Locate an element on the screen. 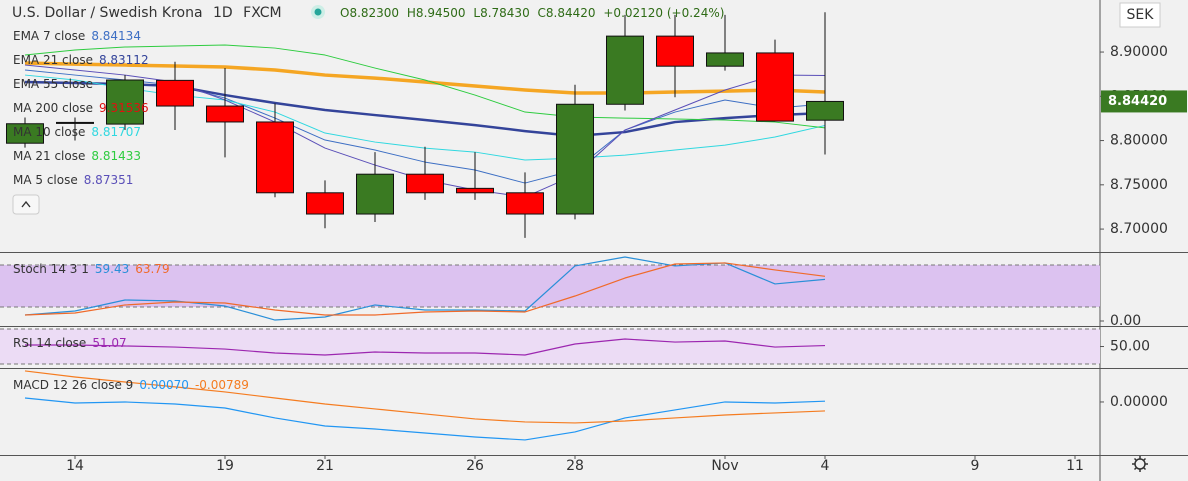 Image resolution: width=1188 pixels, height=481 pixels. x-tick-label: 21 is located at coordinates (325, 466).